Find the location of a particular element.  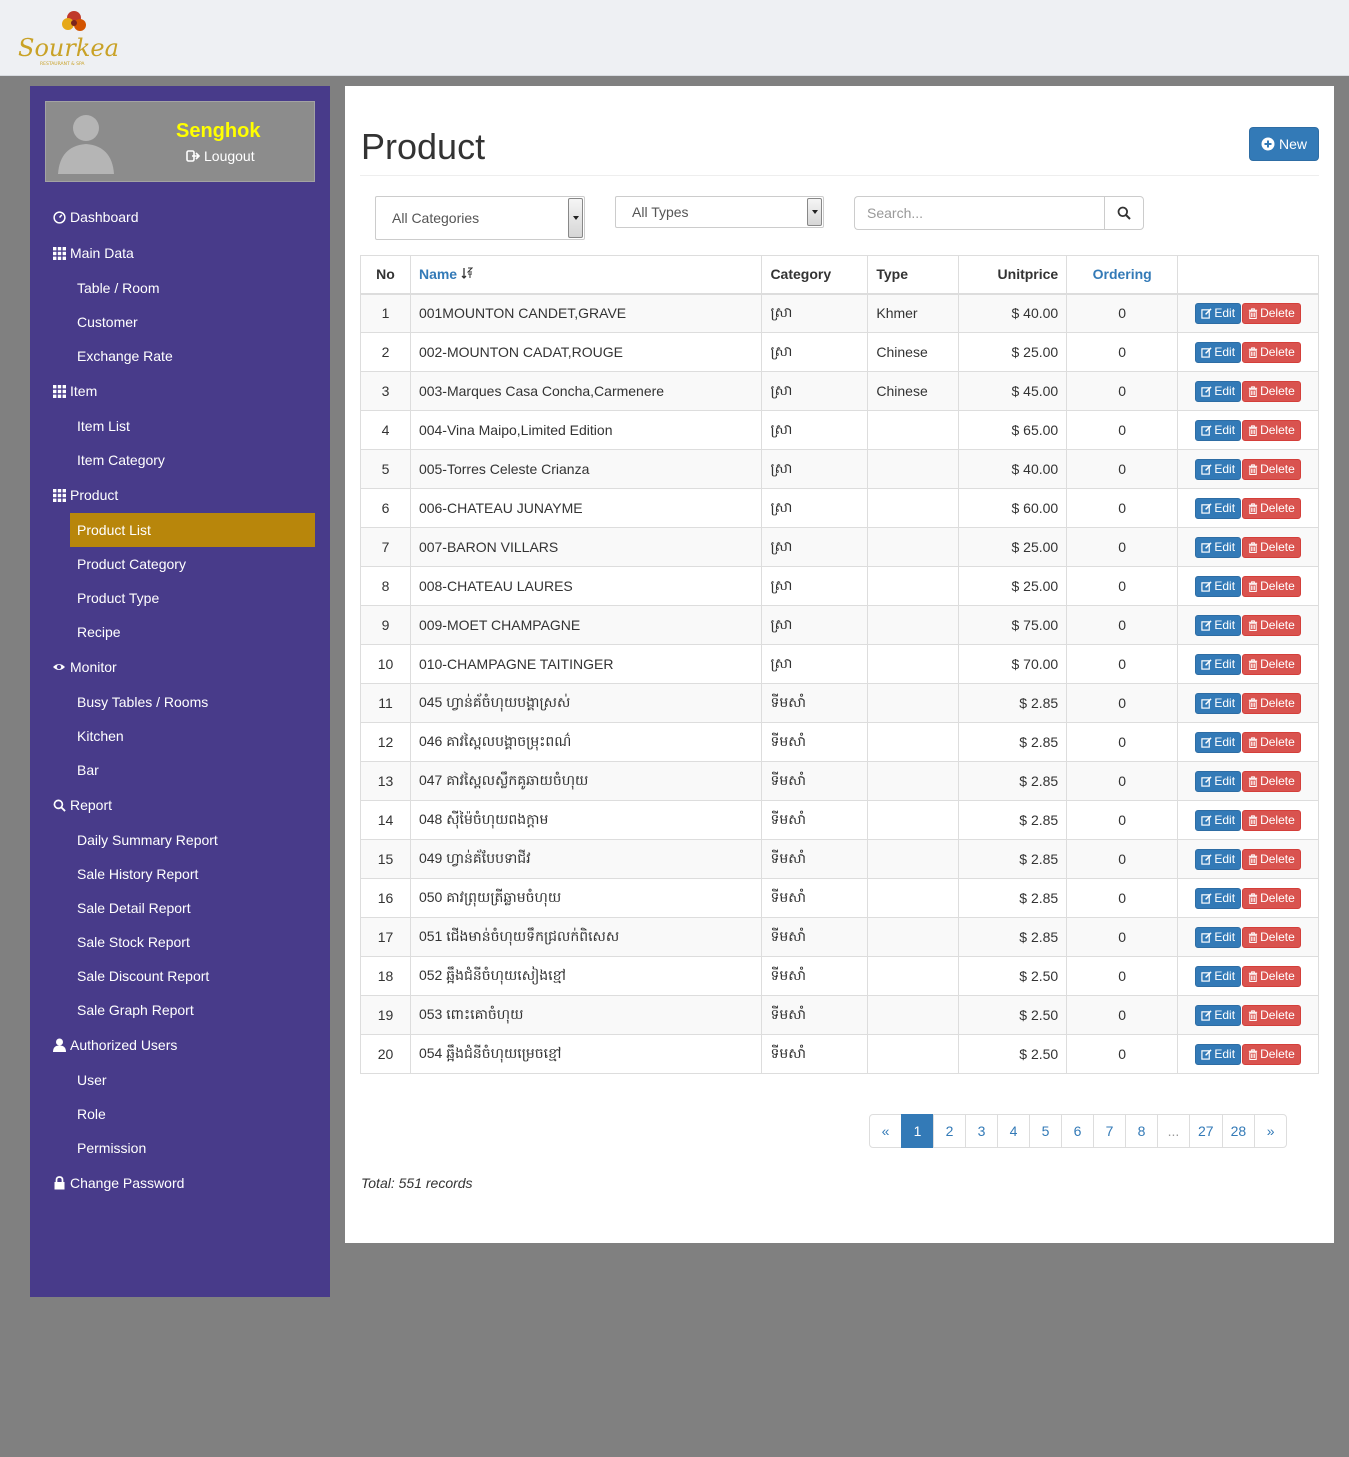

cell-name: 050 គាវព្រុយត្រីឆ្លាមចំហុយ is located at coordinates (586, 898).